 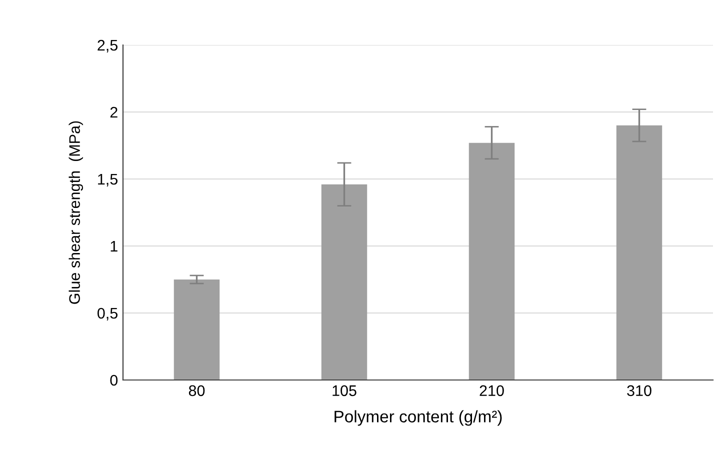 What do you see at coordinates (114, 112) in the screenshot?
I see `y-tick-label: 2` at bounding box center [114, 112].